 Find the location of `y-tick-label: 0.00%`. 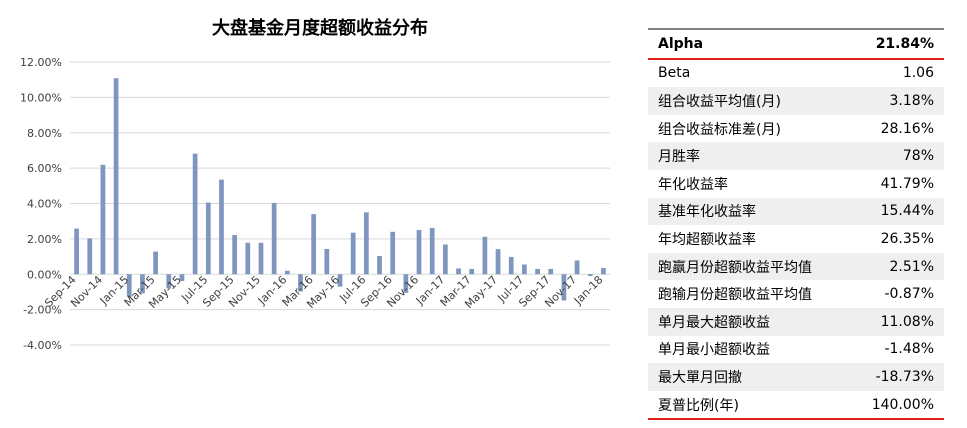

y-tick-label: 0.00% is located at coordinates (44, 274).